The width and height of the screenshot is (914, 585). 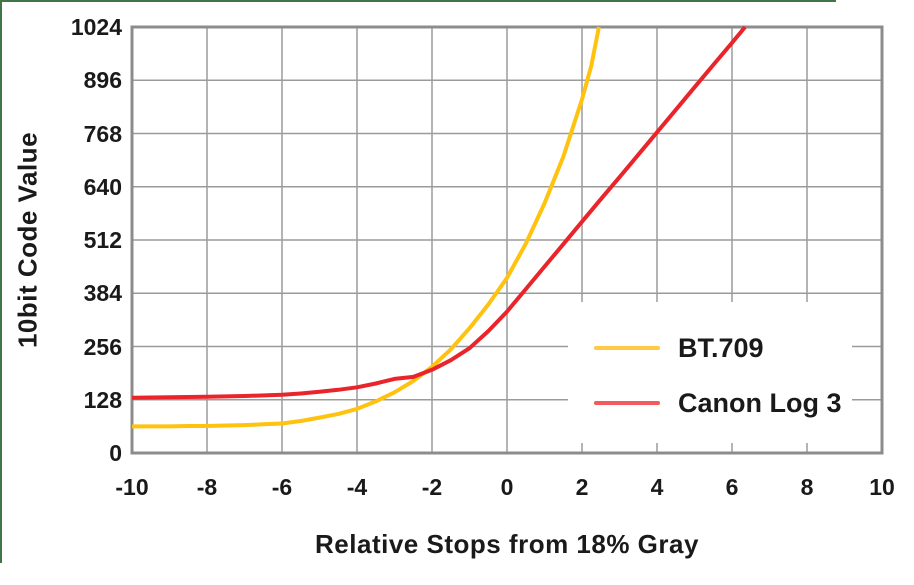 What do you see at coordinates (760, 402) in the screenshot?
I see `canon-log3-legend-label: Canon Log 3` at bounding box center [760, 402].